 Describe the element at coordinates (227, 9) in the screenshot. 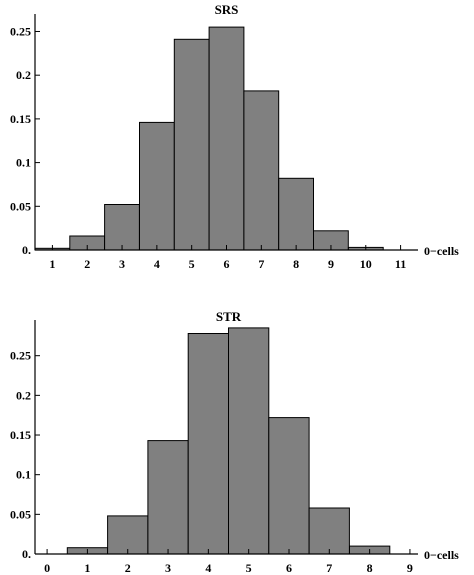

I see `chart-title: SRS` at that location.